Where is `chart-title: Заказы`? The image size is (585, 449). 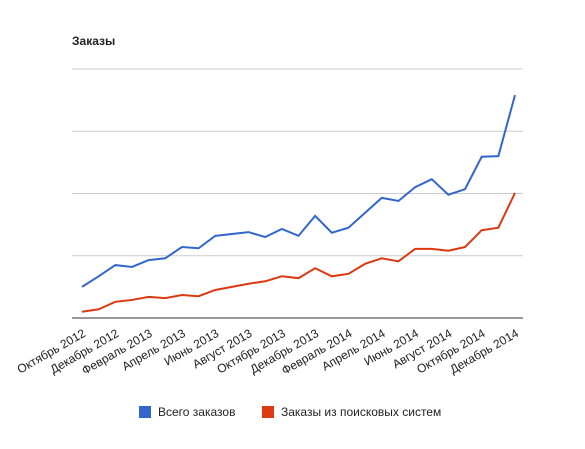
chart-title: Заказы is located at coordinates (93, 41).